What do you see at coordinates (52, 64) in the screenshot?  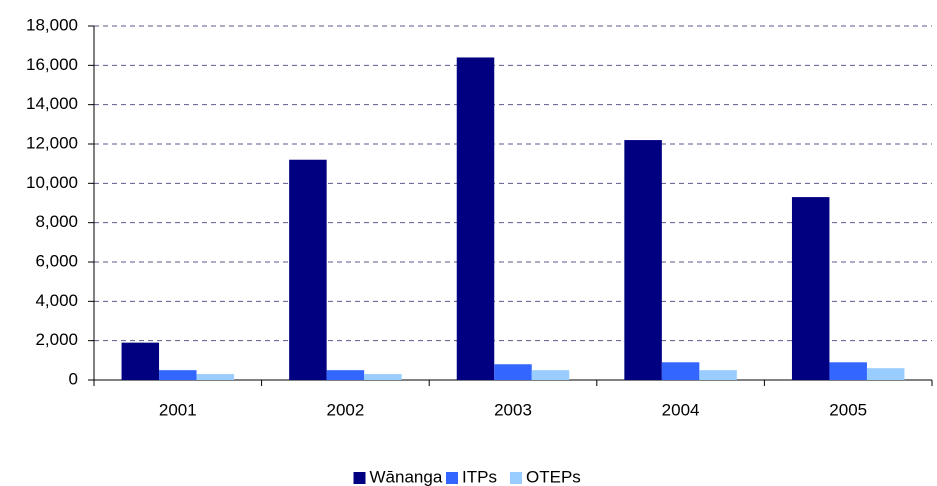 I see `y-tick-label: 16,000` at bounding box center [52, 64].